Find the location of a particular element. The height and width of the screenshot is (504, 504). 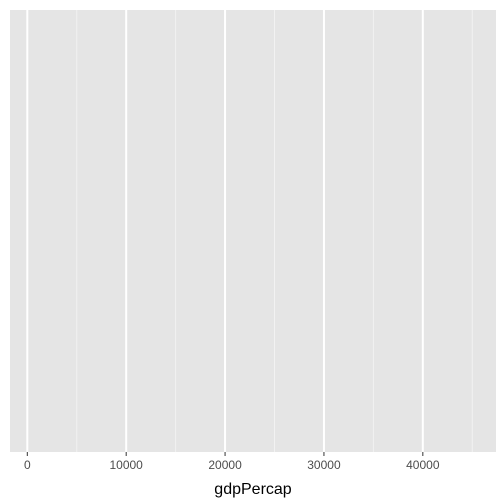

x-tick-label: 10000 is located at coordinates (126, 465).